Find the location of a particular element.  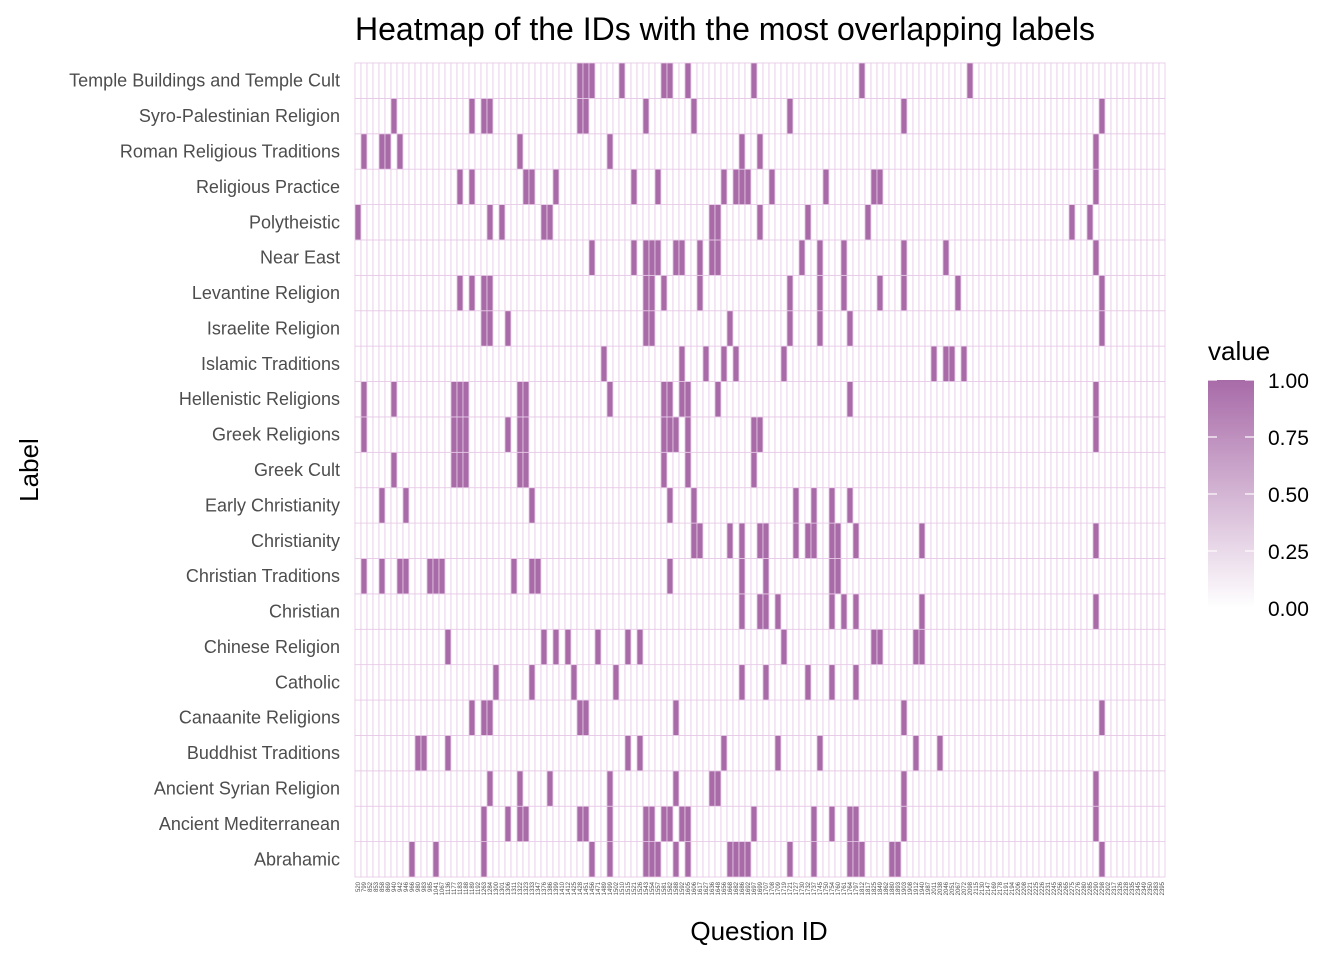

x-tick-label: 1636 is located at coordinates (713, 888).